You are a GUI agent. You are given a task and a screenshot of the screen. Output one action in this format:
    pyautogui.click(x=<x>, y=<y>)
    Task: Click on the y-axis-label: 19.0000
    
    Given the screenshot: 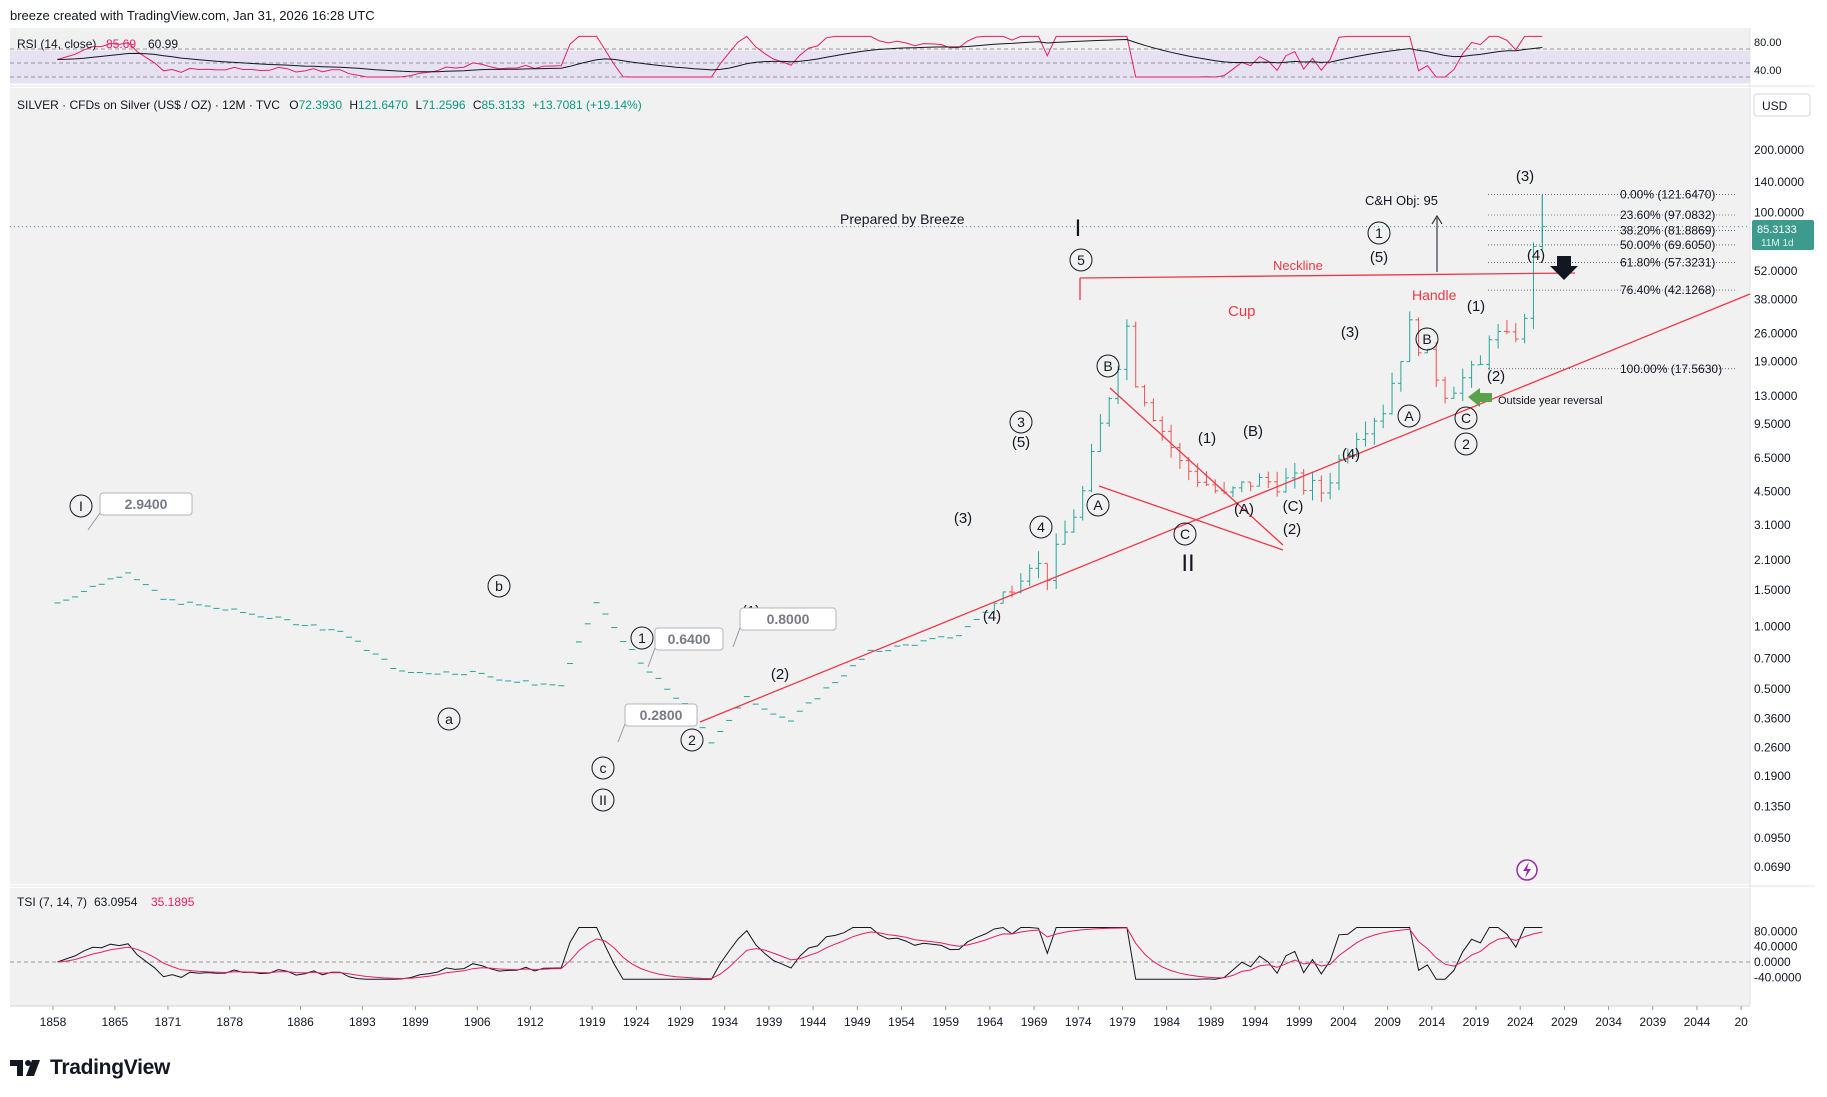 What is the action you would take?
    pyautogui.click(x=1776, y=362)
    